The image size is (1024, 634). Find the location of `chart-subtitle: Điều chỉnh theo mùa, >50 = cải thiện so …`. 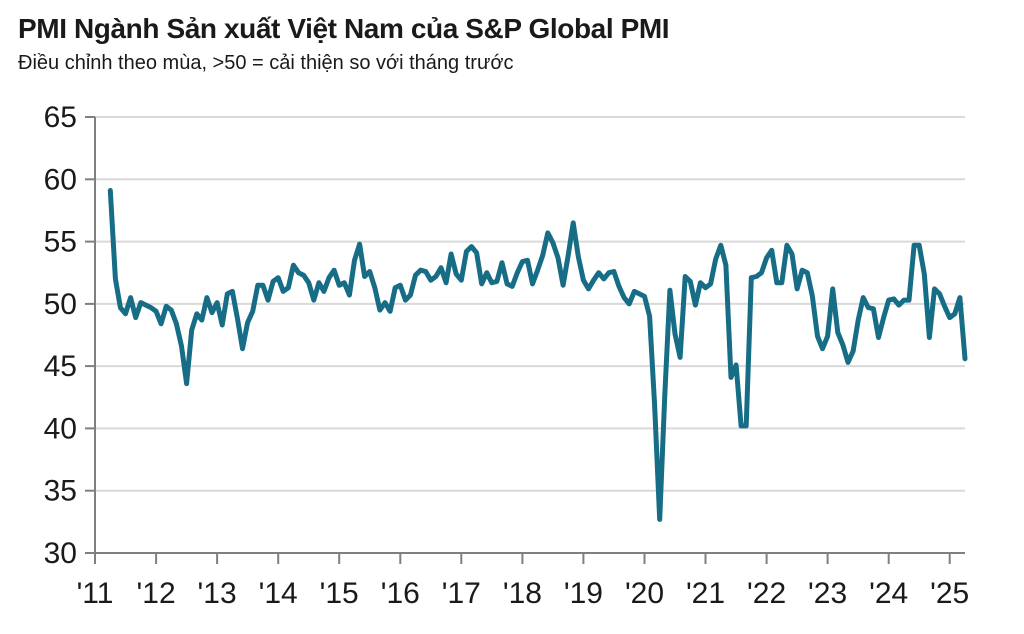

chart-subtitle: Điều chỉnh theo mùa, >50 = cải thiện so … is located at coordinates (266, 63).